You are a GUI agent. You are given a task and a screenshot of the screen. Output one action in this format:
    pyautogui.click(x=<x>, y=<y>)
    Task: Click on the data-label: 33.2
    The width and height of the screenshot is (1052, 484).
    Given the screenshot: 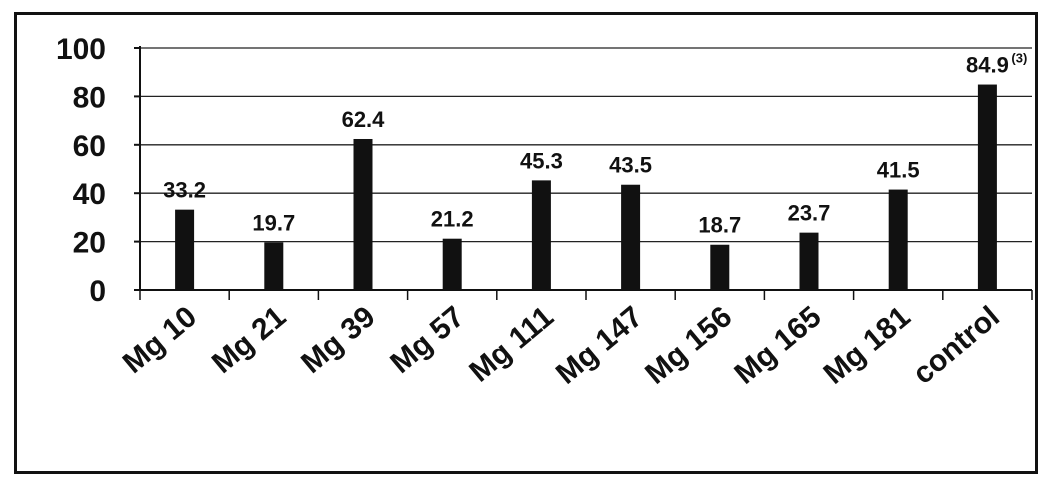 What is the action you would take?
    pyautogui.click(x=184, y=190)
    